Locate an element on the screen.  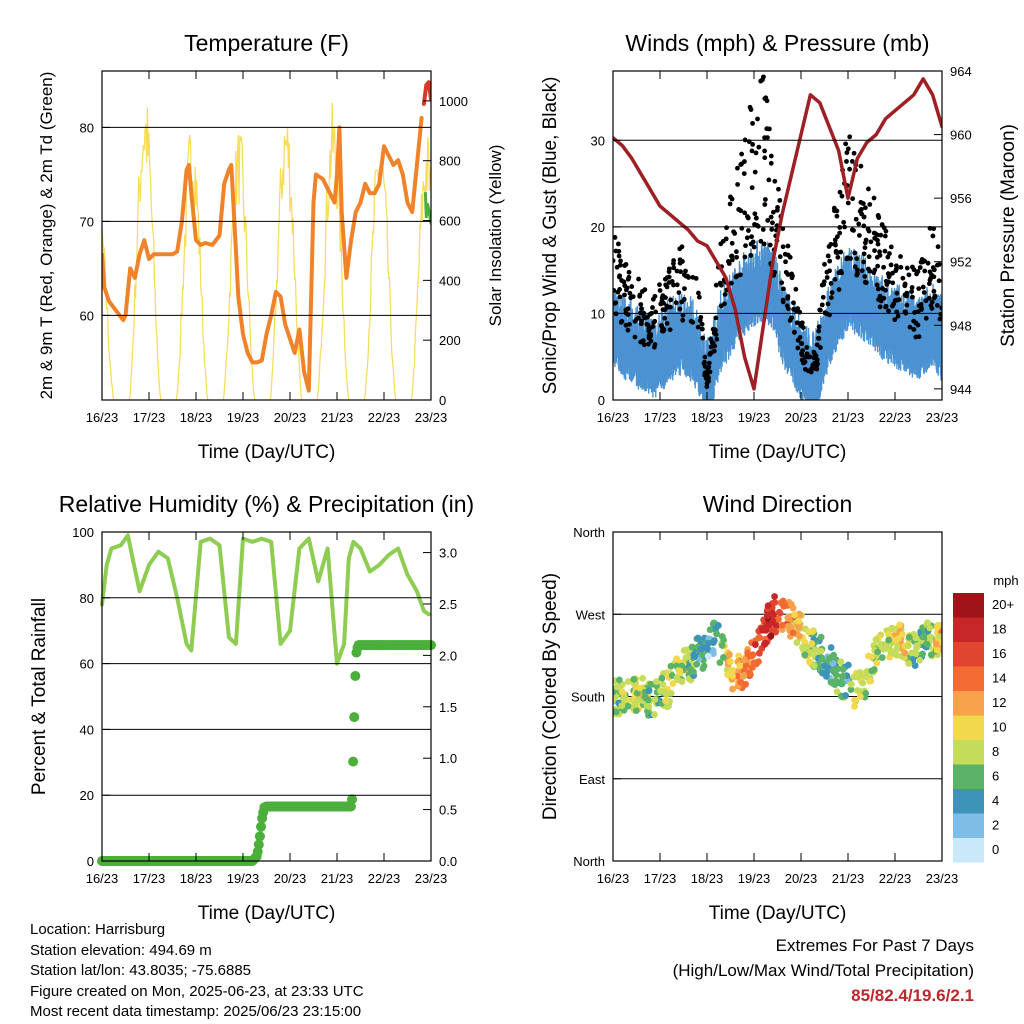
y2-tick-label: 2.0 is located at coordinates (448, 655).